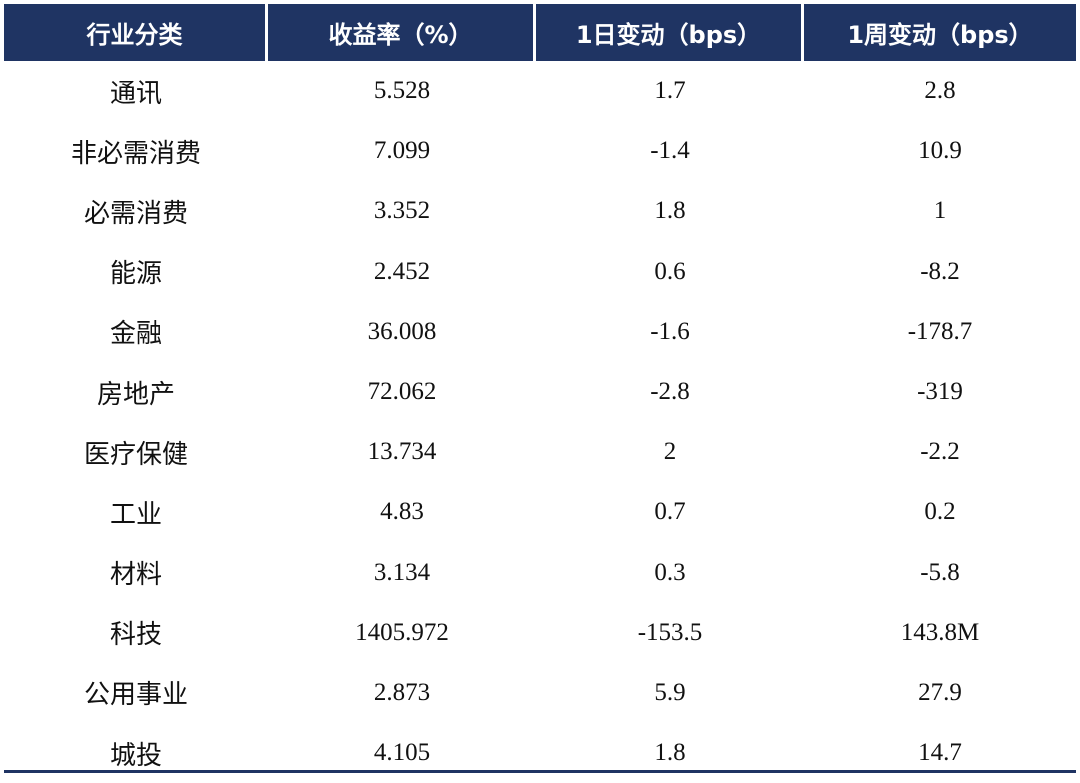 Image resolution: width=1080 pixels, height=783 pixels. I want to click on cell-yield: 13.734, so click(402, 452).